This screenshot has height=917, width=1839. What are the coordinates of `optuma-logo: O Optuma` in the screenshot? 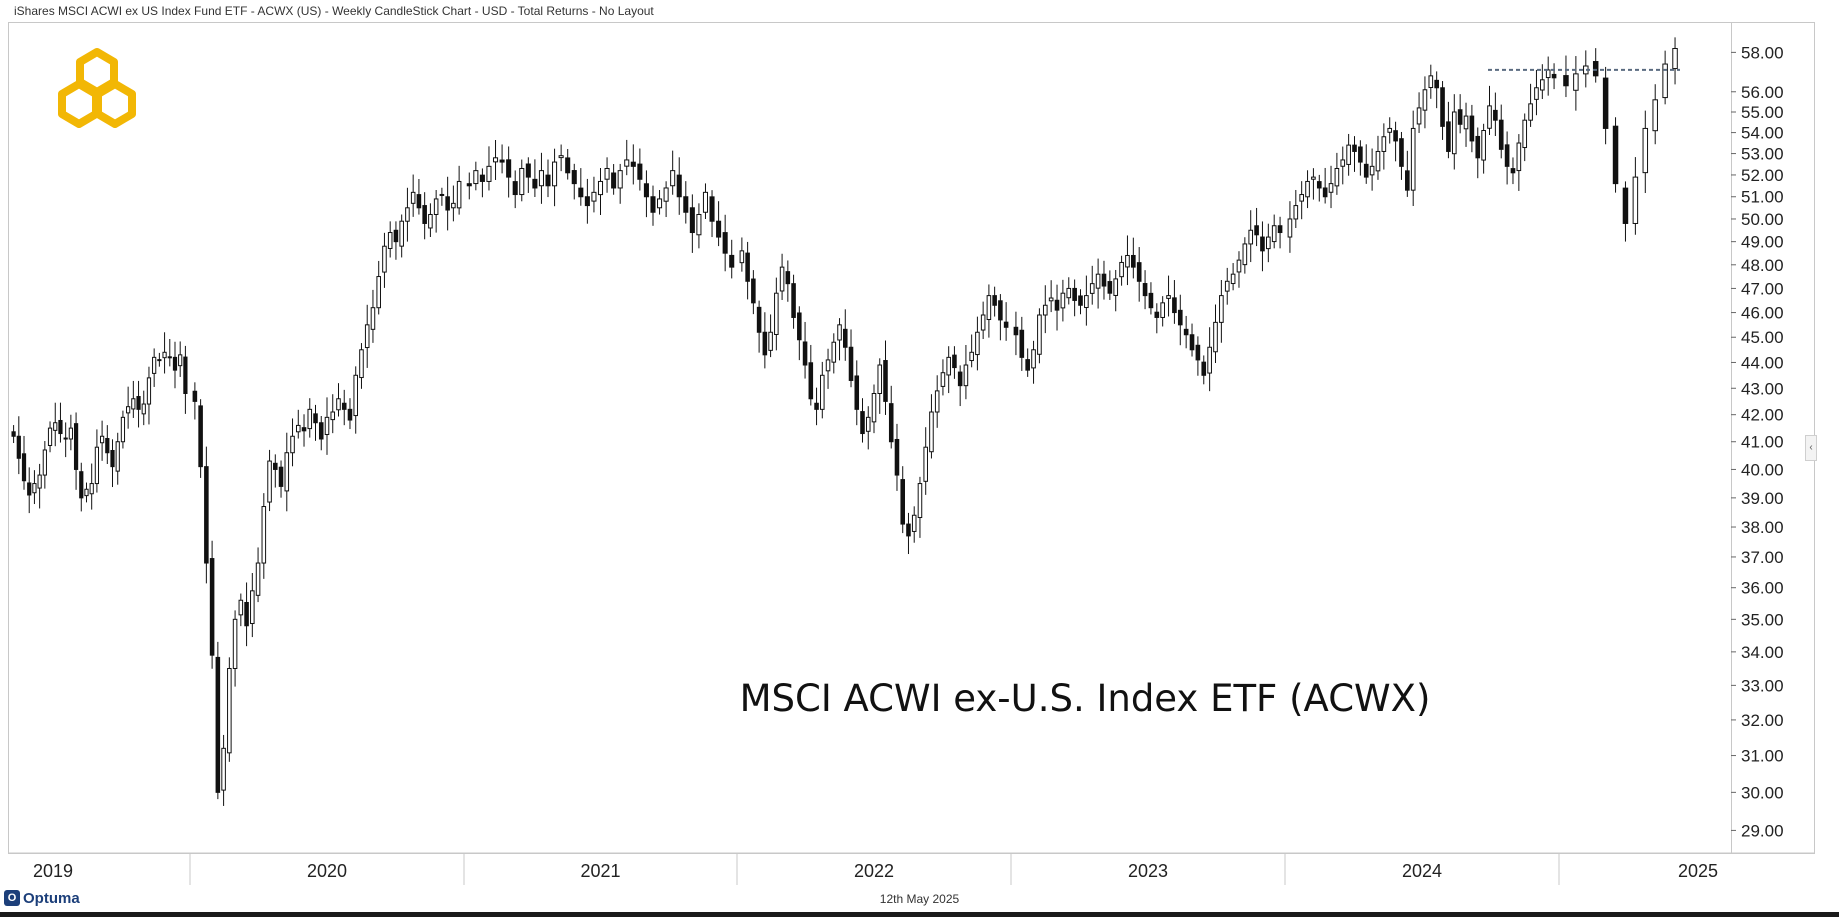 It's located at (42, 898).